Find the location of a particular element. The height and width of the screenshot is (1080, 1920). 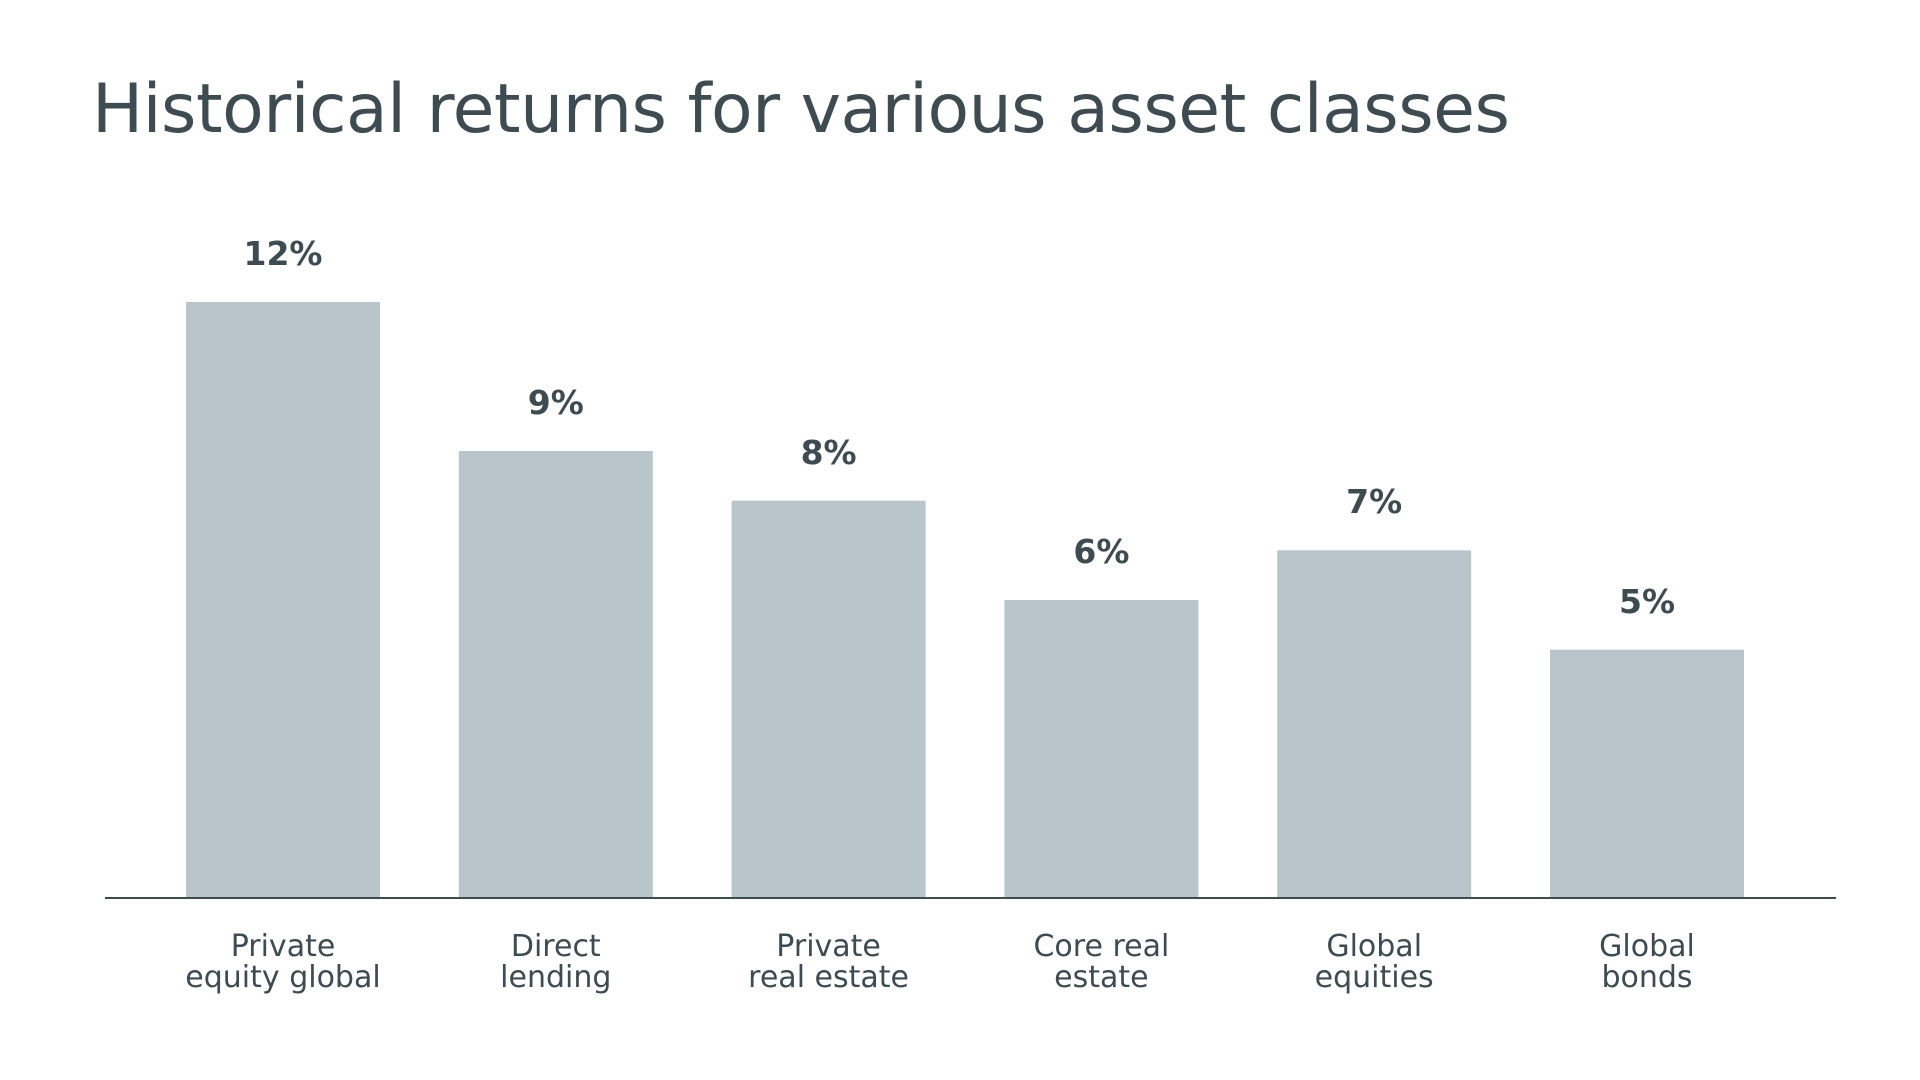

x-tick-label: Core real estate is located at coordinates (1101, 962).